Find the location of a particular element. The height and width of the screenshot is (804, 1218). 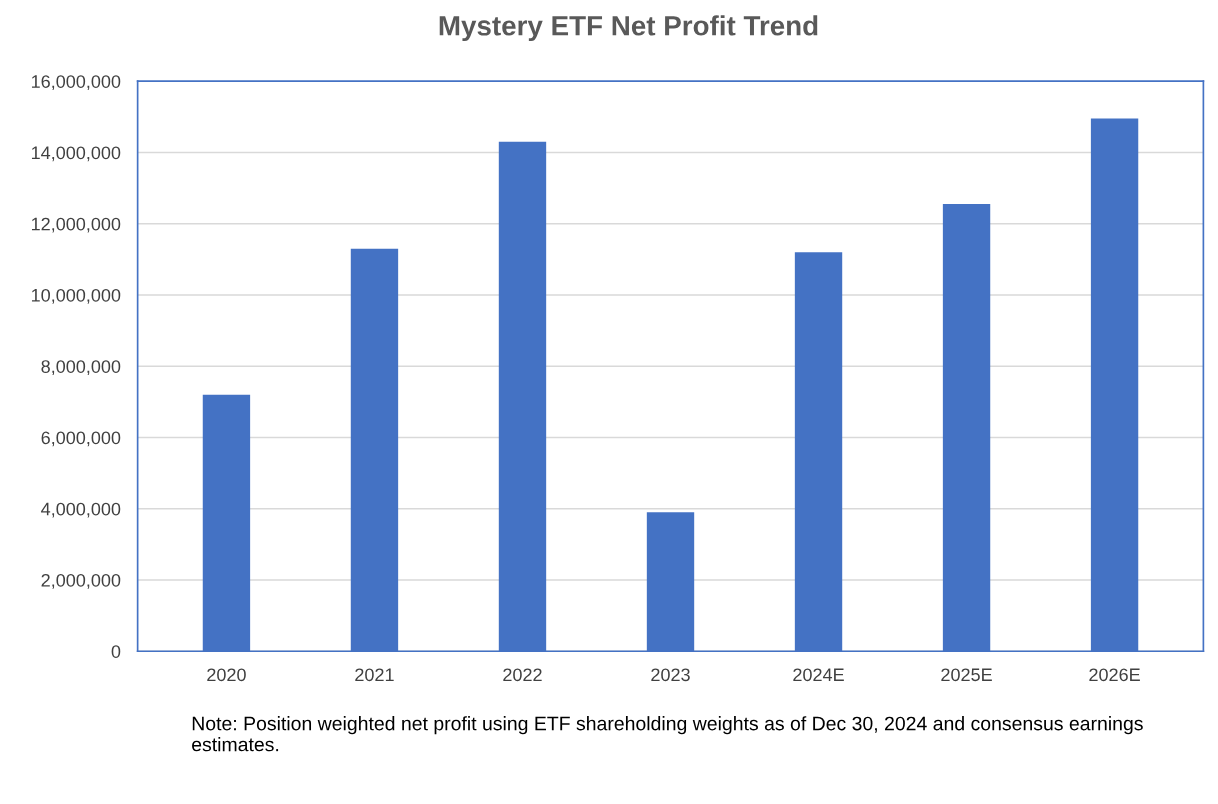

y-tick-label: 2,000,000 is located at coordinates (81, 581).